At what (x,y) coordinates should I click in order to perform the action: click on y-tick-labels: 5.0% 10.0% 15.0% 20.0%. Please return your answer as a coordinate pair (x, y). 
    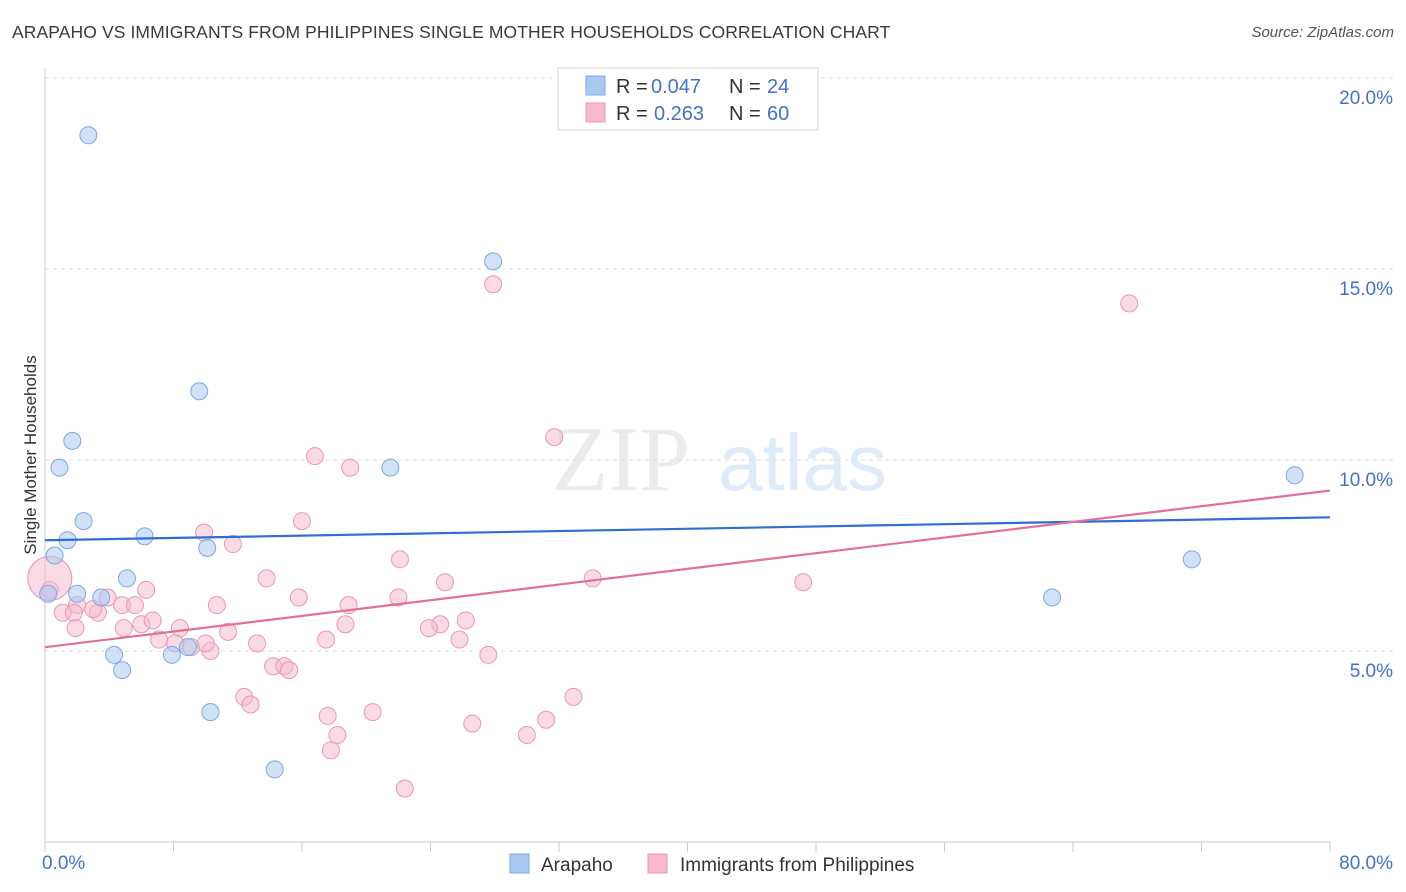
    Looking at the image, I should click on (1366, 385).